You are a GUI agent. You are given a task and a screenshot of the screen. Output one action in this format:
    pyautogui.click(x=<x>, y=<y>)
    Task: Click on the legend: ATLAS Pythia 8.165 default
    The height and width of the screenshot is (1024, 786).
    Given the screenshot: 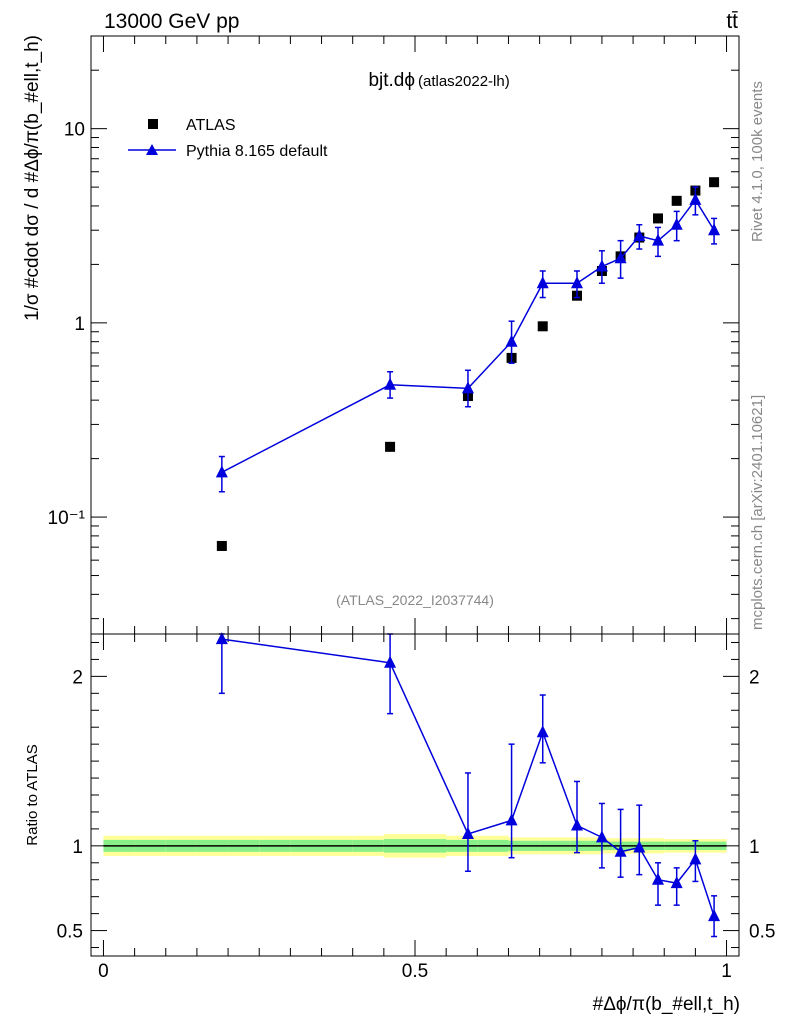 What is the action you would take?
    pyautogui.click(x=228, y=138)
    